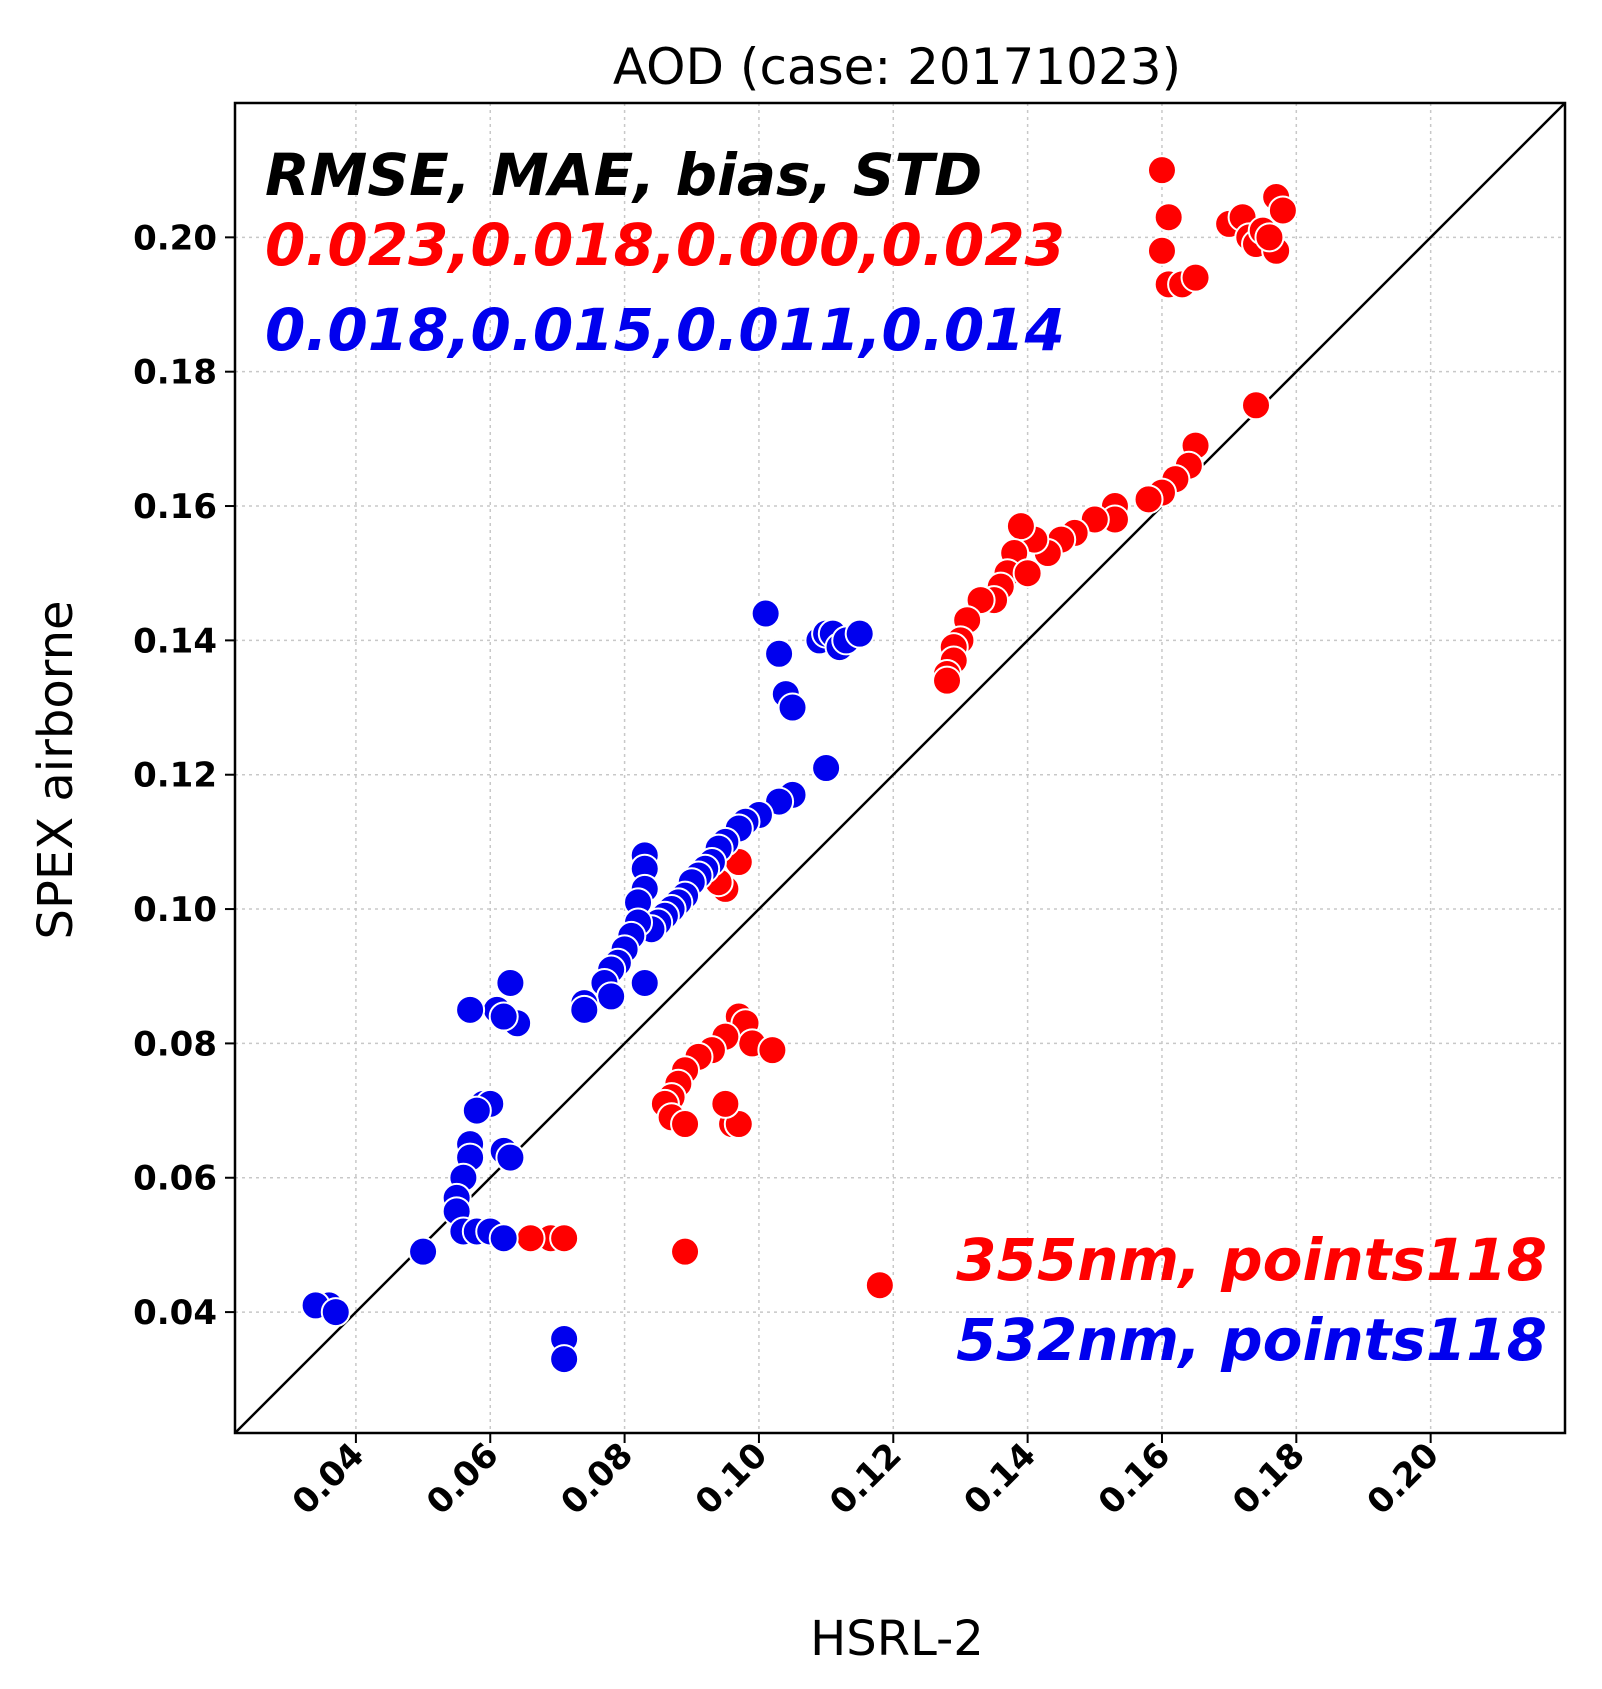  Describe the element at coordinates (175, 373) in the screenshot. I see `y-tick-label: 0.18` at that location.